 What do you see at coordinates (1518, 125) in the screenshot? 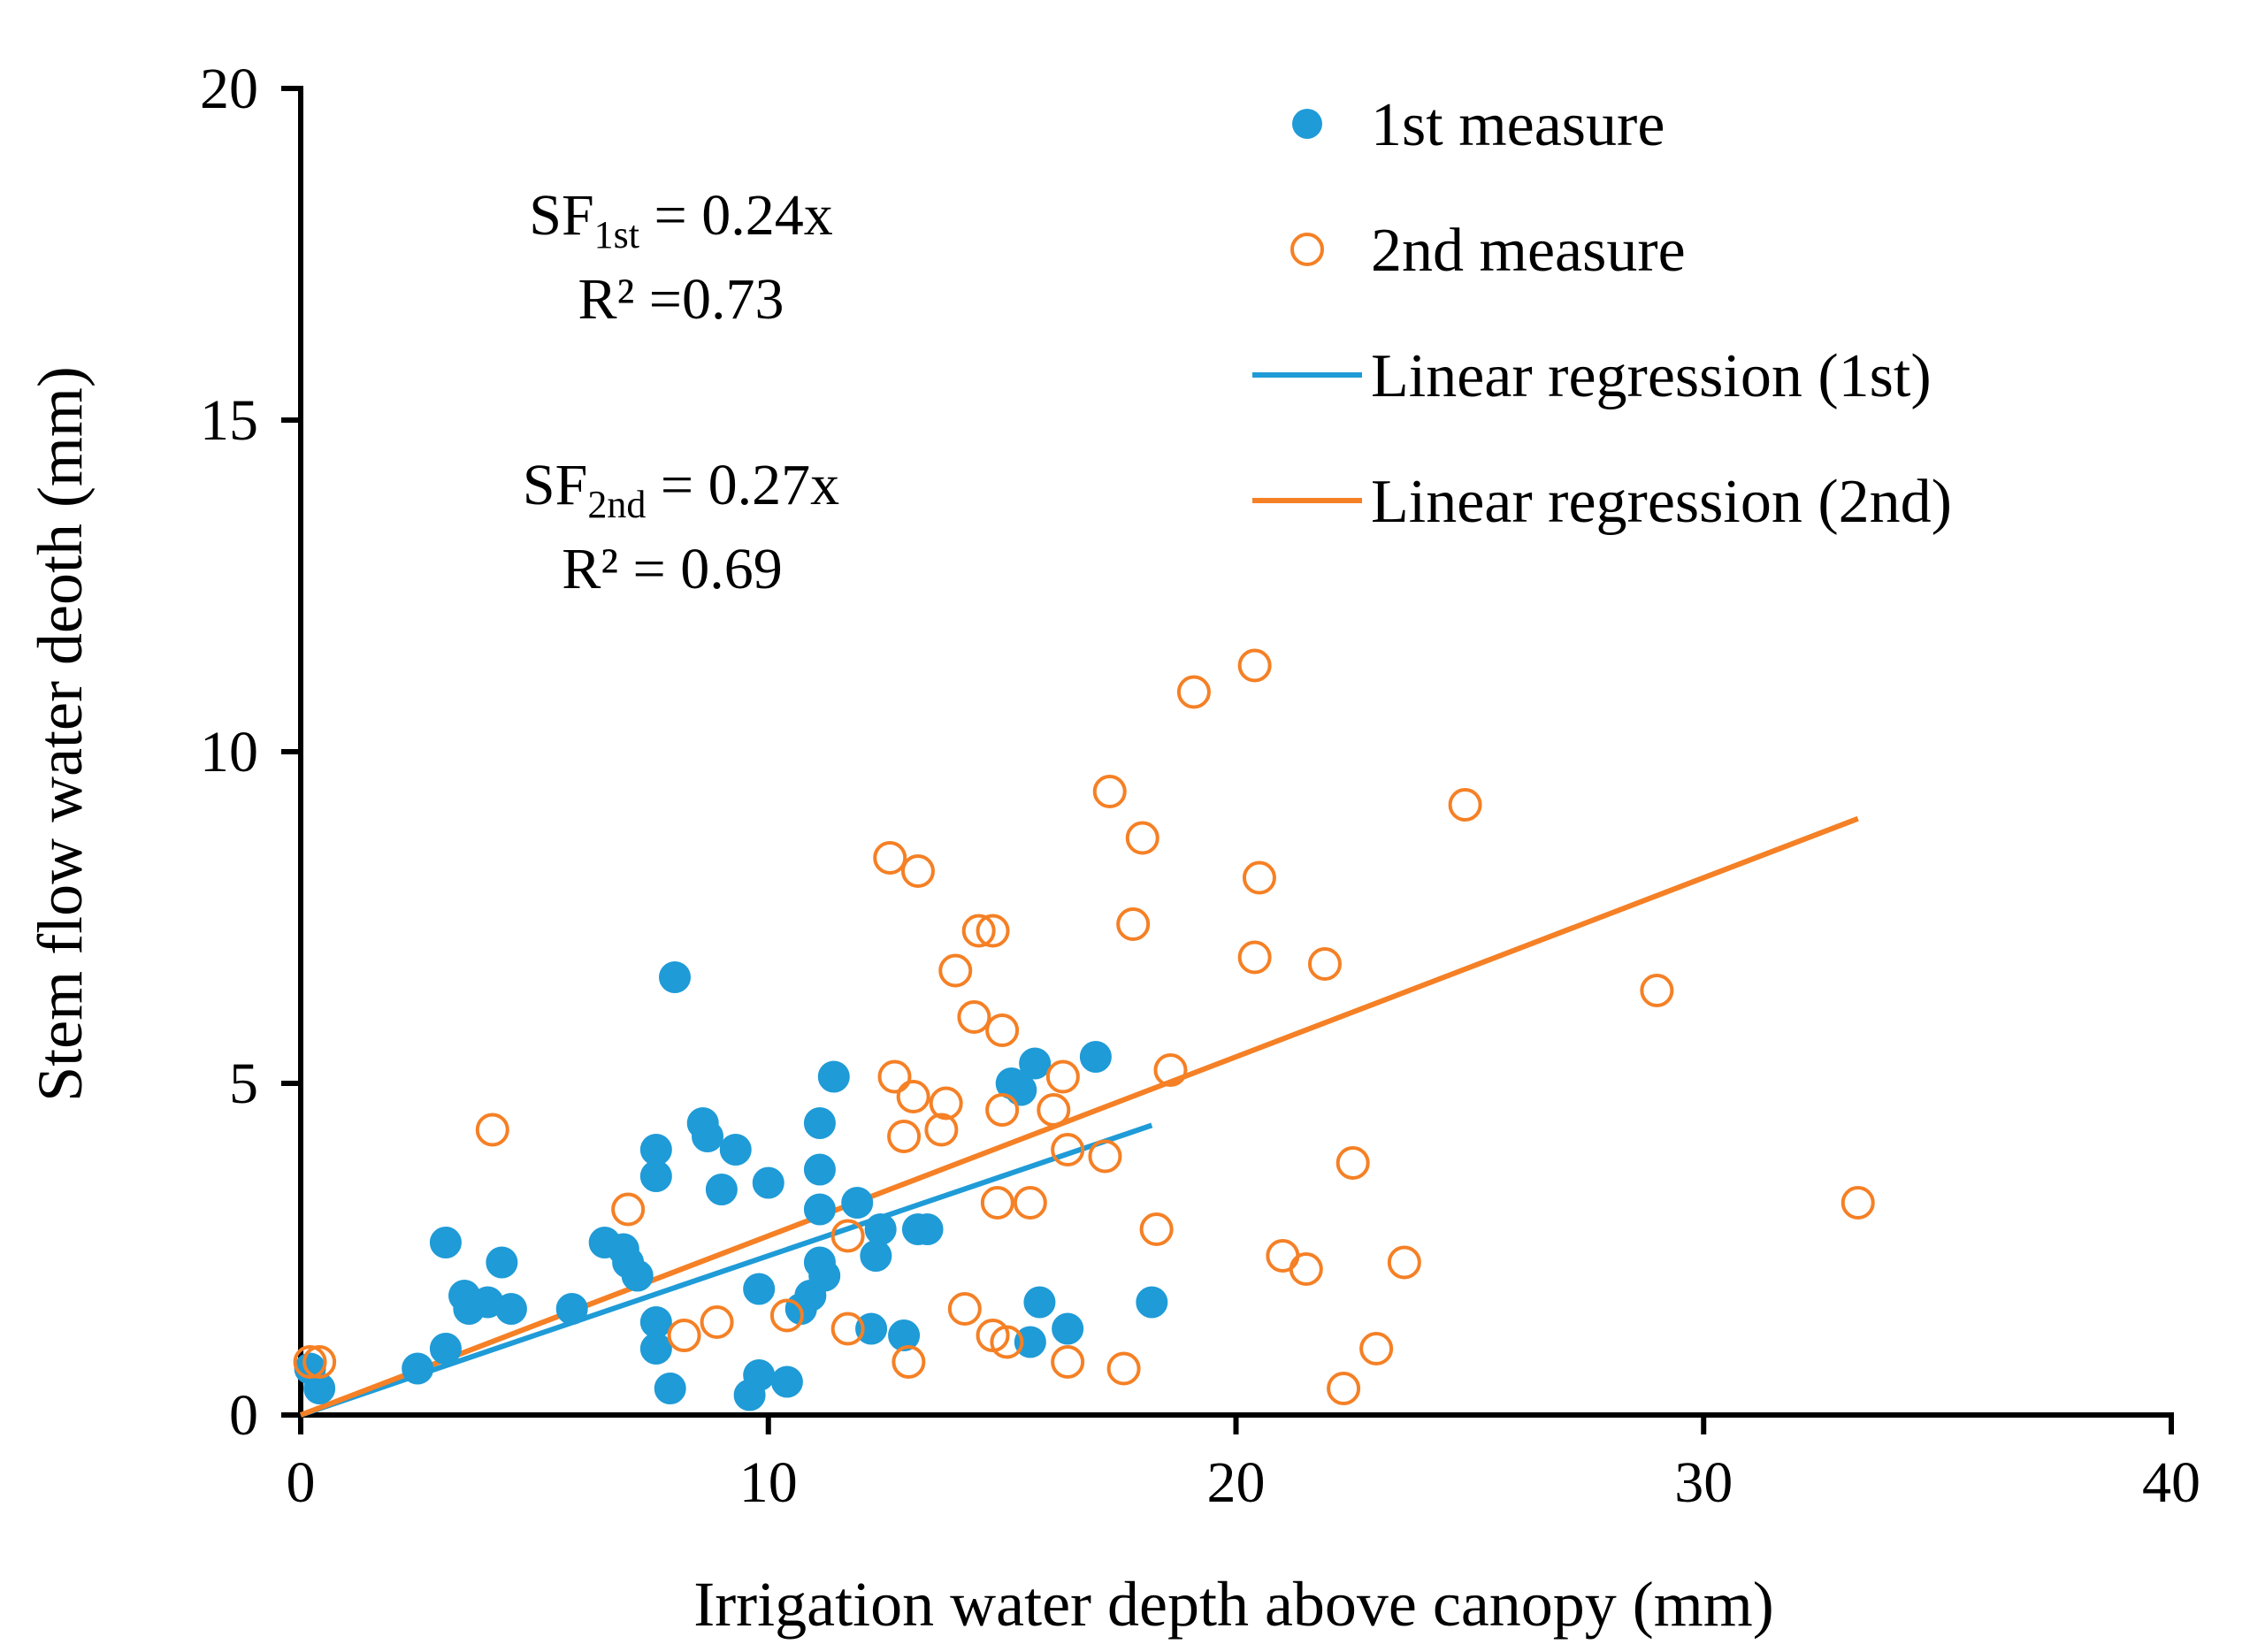
I see `legend-label: 1st measure` at bounding box center [1518, 125].